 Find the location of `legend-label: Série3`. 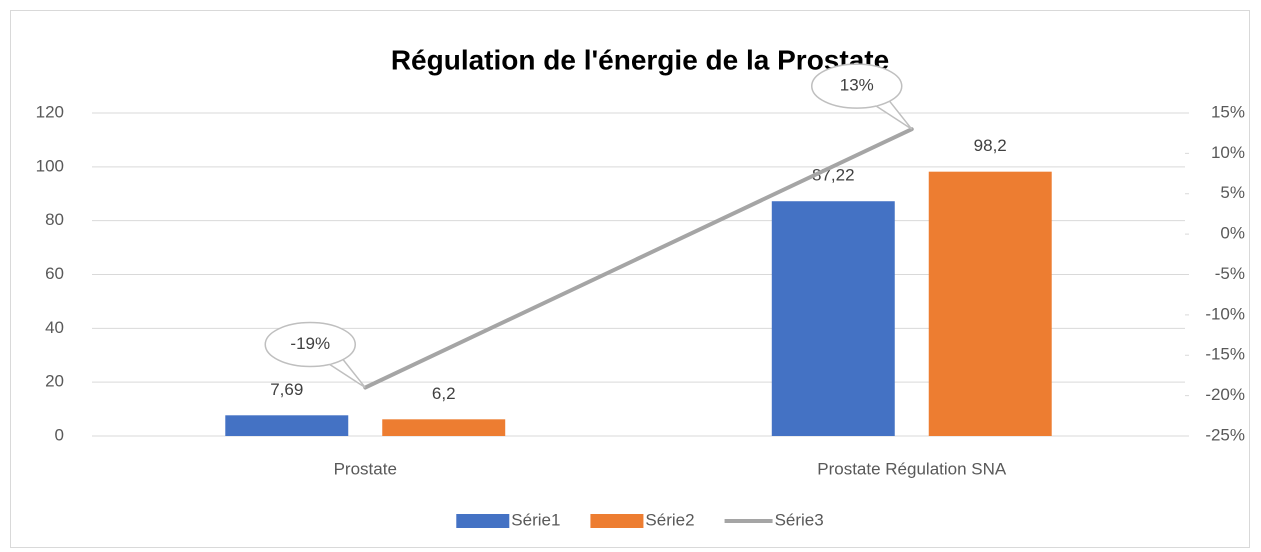

legend-label: Série3 is located at coordinates (799, 519).